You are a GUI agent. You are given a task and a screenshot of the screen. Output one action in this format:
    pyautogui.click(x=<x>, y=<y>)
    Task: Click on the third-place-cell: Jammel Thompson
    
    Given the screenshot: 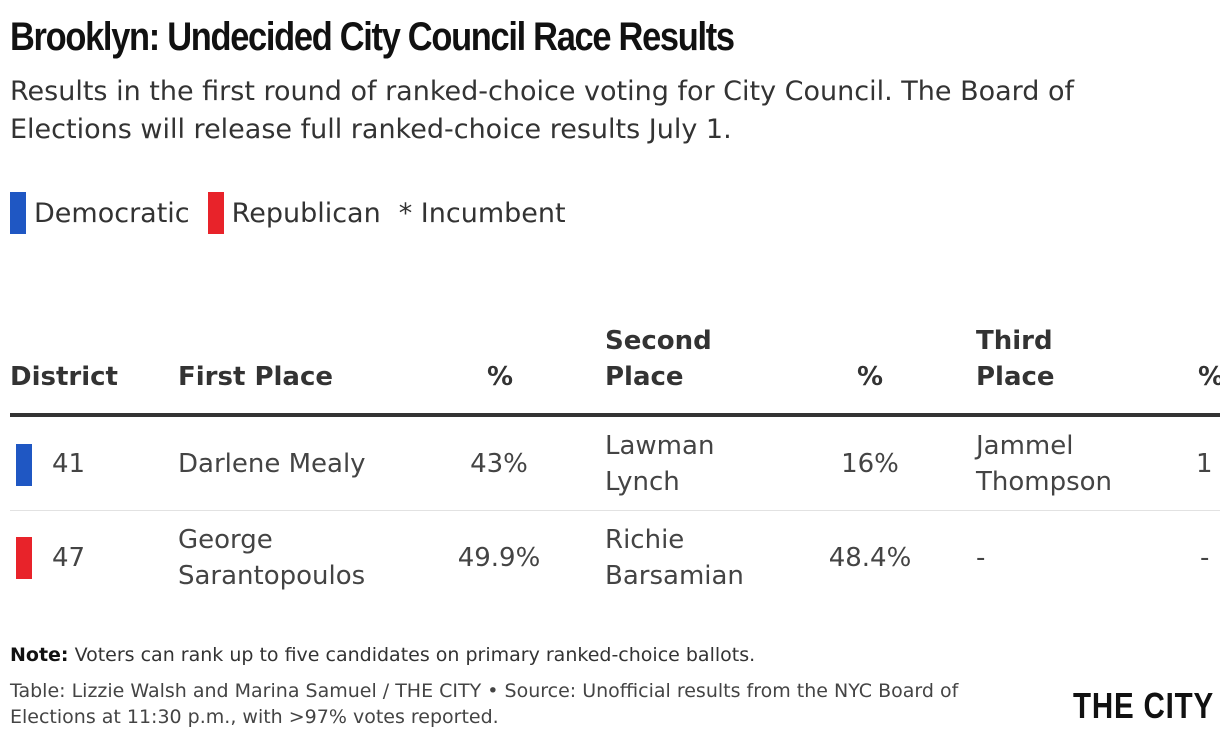 What is the action you would take?
    pyautogui.click(x=1044, y=463)
    